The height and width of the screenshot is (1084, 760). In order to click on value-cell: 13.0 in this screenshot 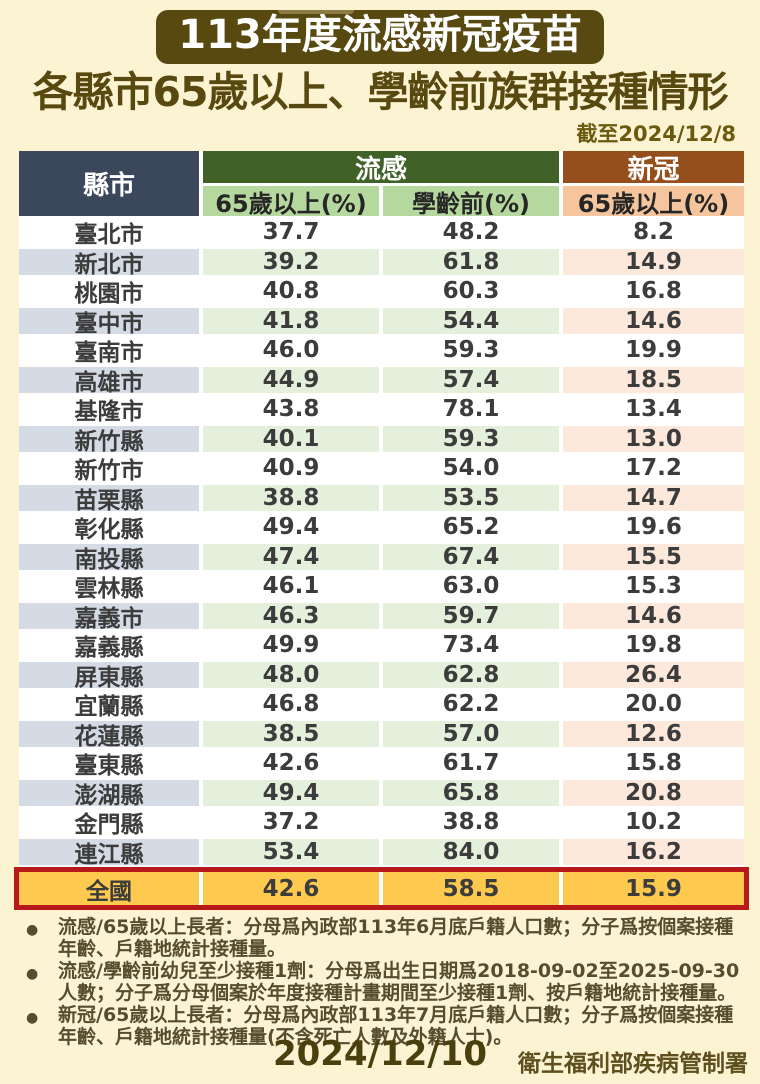, I will do `click(653, 439)`.